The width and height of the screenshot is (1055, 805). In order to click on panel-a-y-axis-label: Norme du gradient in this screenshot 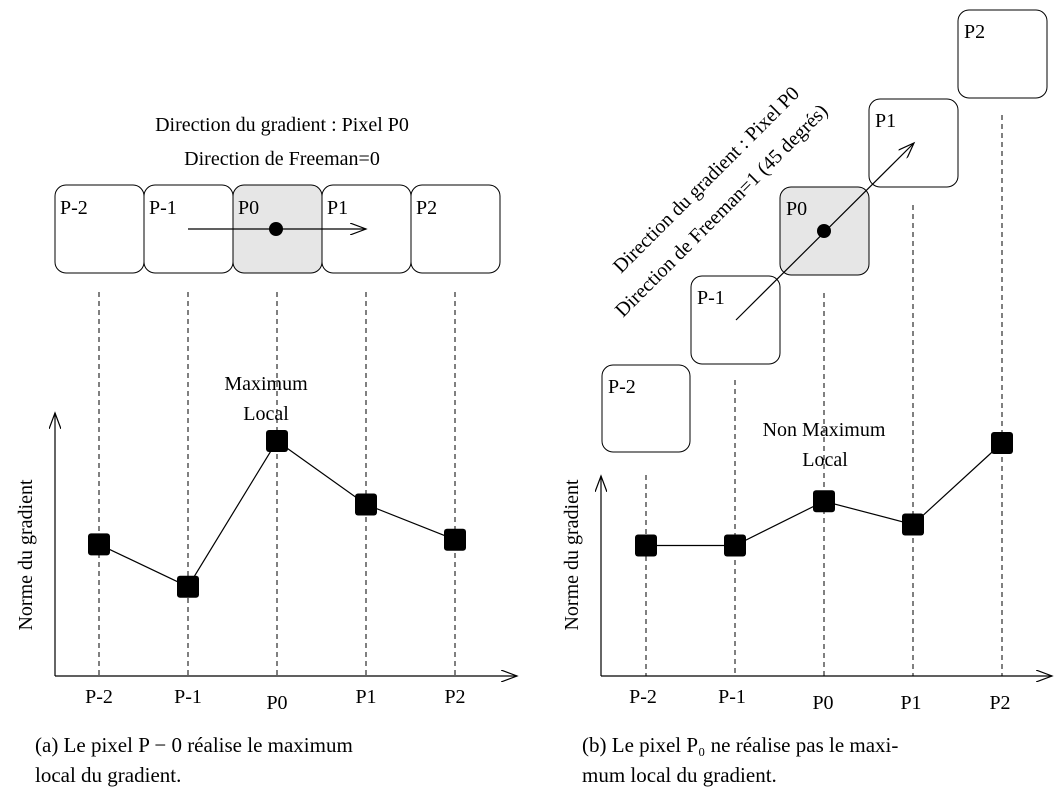, I will do `click(26, 555)`.